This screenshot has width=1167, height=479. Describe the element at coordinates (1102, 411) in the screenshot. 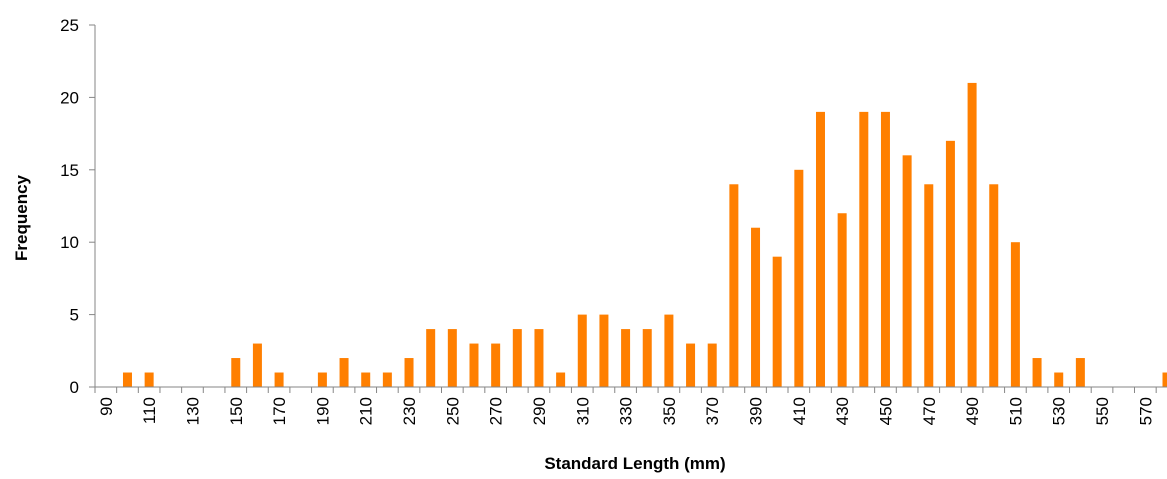

I see `x-tick-label: 550` at that location.